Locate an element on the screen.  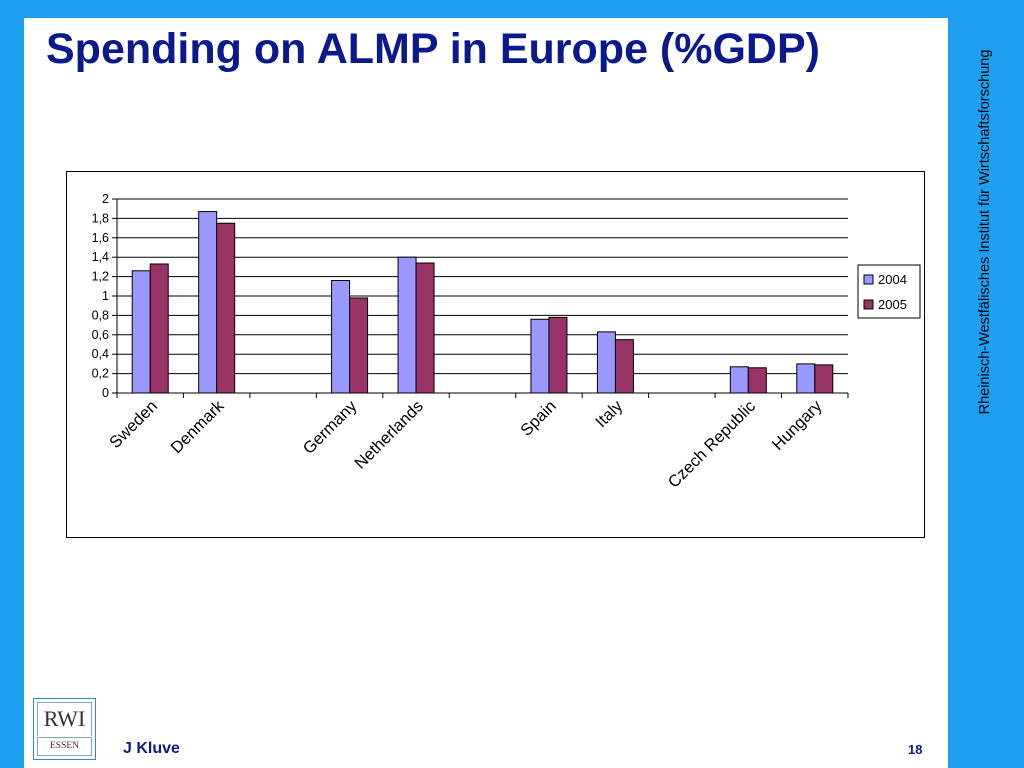
x-tick-label: Hungary is located at coordinates (797, 425).